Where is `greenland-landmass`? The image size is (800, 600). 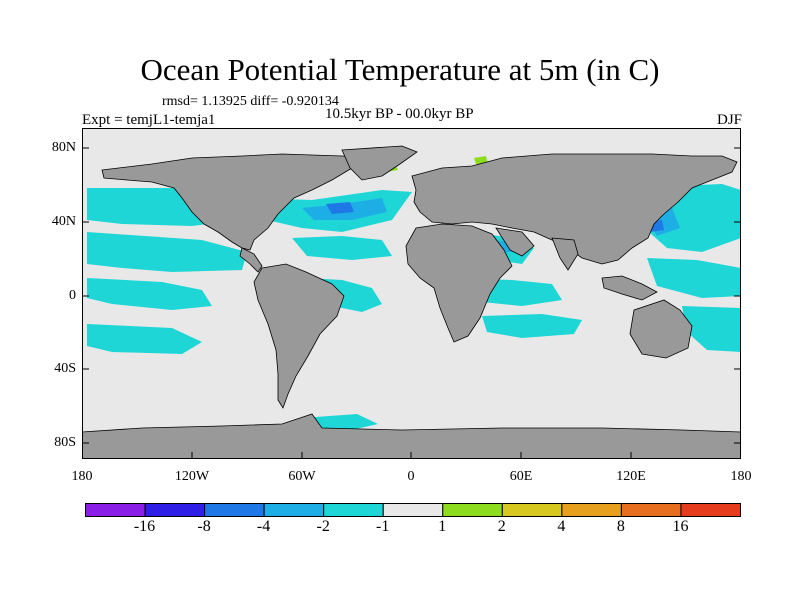 greenland-landmass is located at coordinates (379, 163).